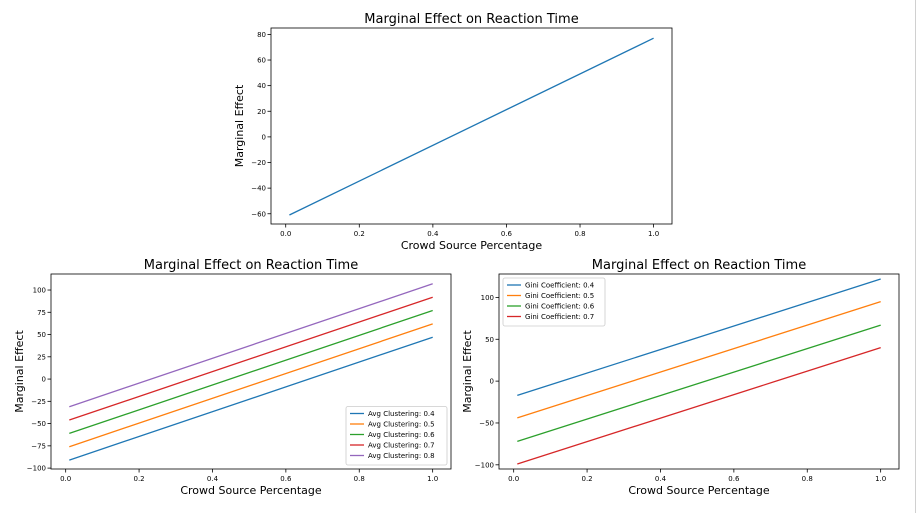  What do you see at coordinates (258, 189) in the screenshot?
I see `y-tick-label: −40` at bounding box center [258, 189].